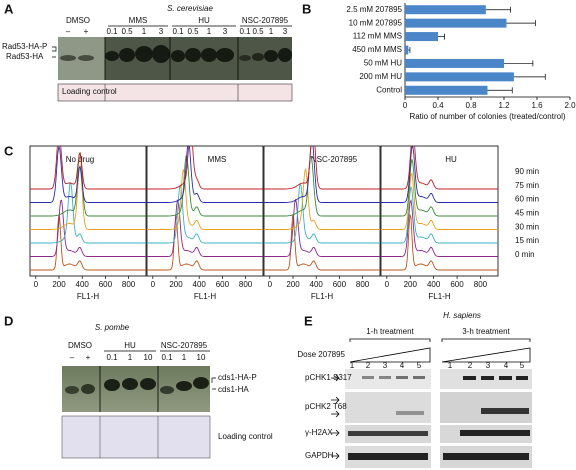  What do you see at coordinates (527, 185) in the screenshot?
I see `time-label: 75 min` at bounding box center [527, 185].